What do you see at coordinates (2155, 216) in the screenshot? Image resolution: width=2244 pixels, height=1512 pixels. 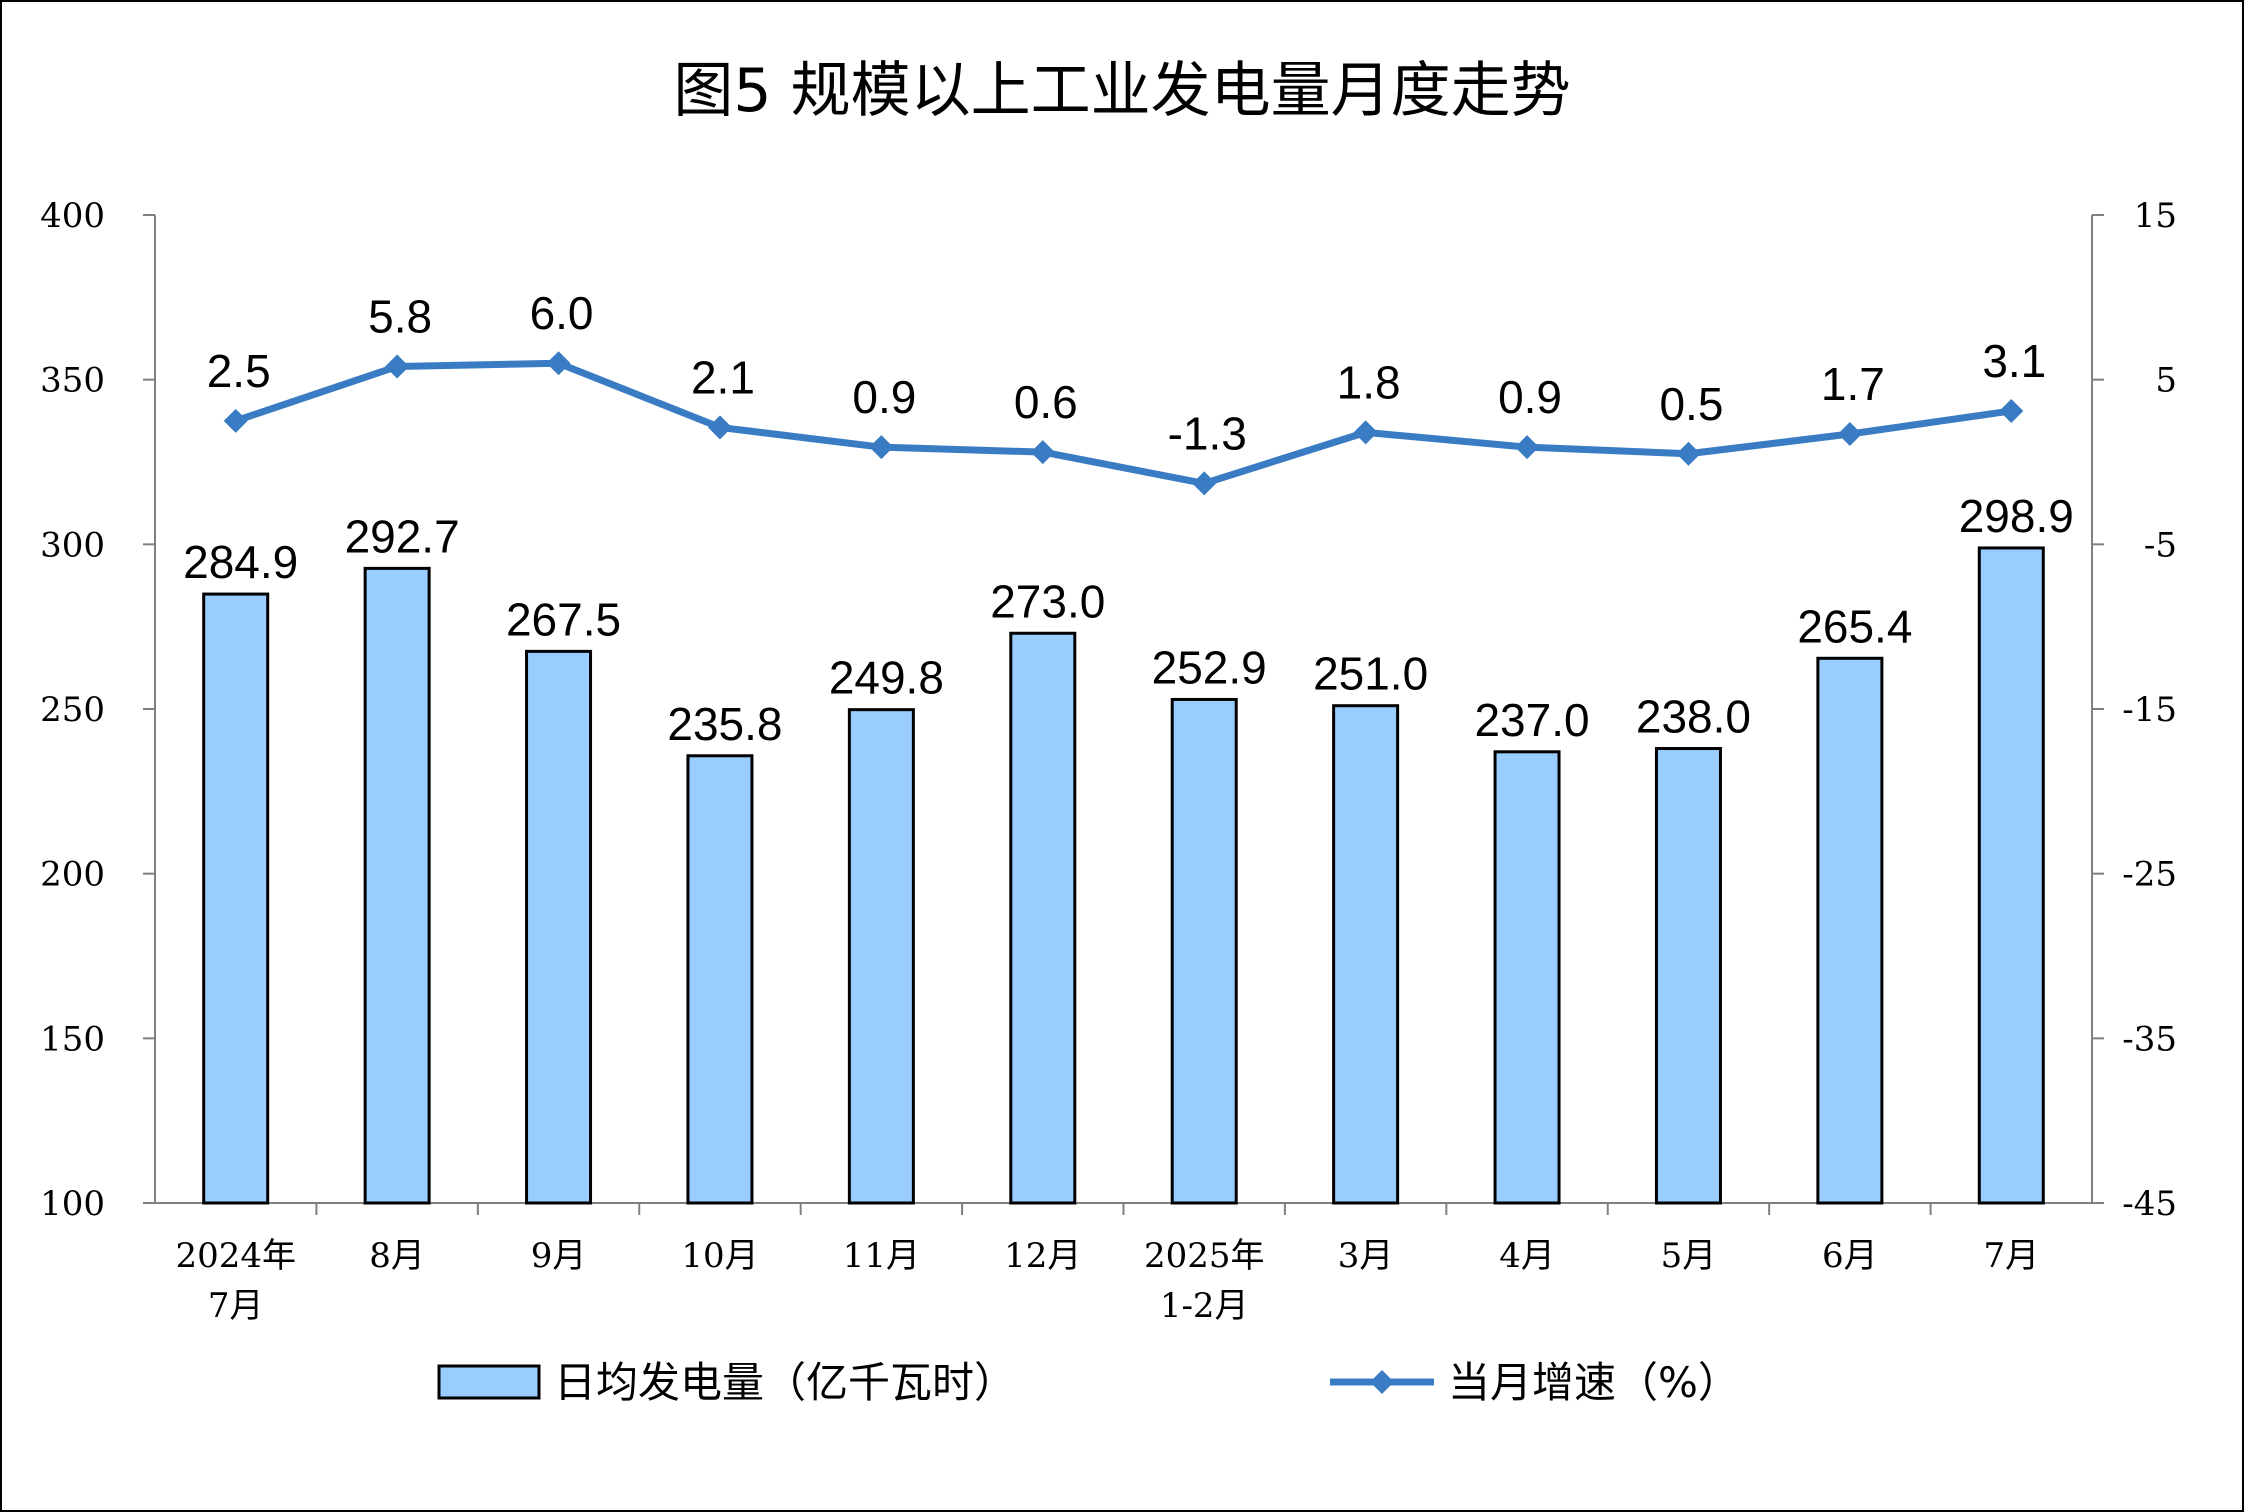 I see `right-tick-label: 15` at bounding box center [2155, 216].